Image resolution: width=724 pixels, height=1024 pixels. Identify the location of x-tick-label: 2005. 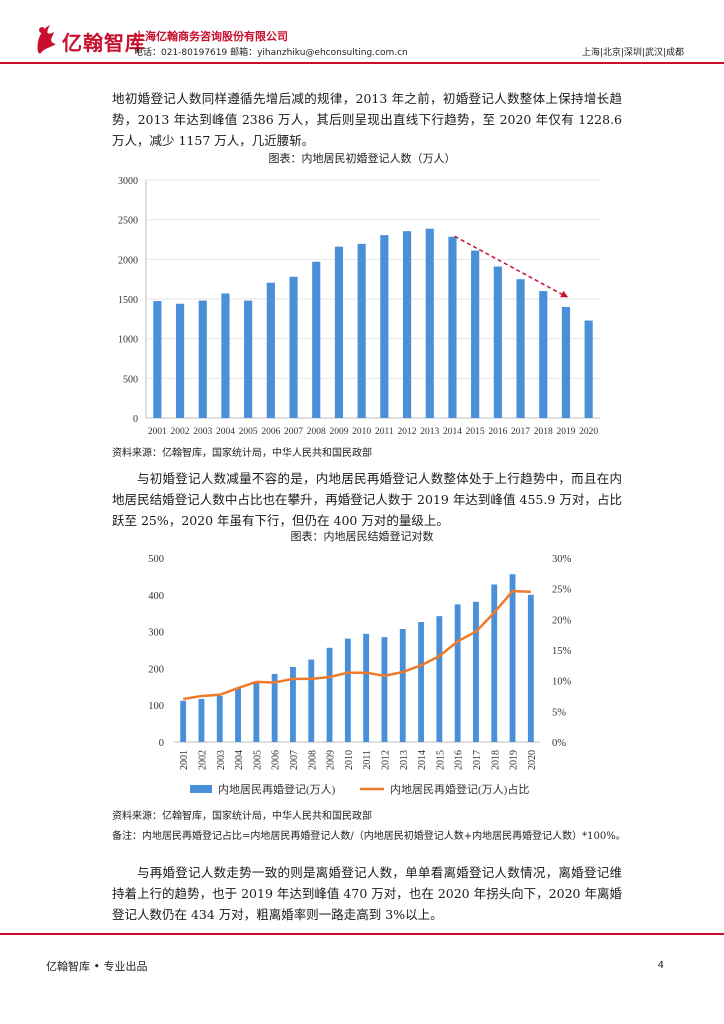
(248, 432).